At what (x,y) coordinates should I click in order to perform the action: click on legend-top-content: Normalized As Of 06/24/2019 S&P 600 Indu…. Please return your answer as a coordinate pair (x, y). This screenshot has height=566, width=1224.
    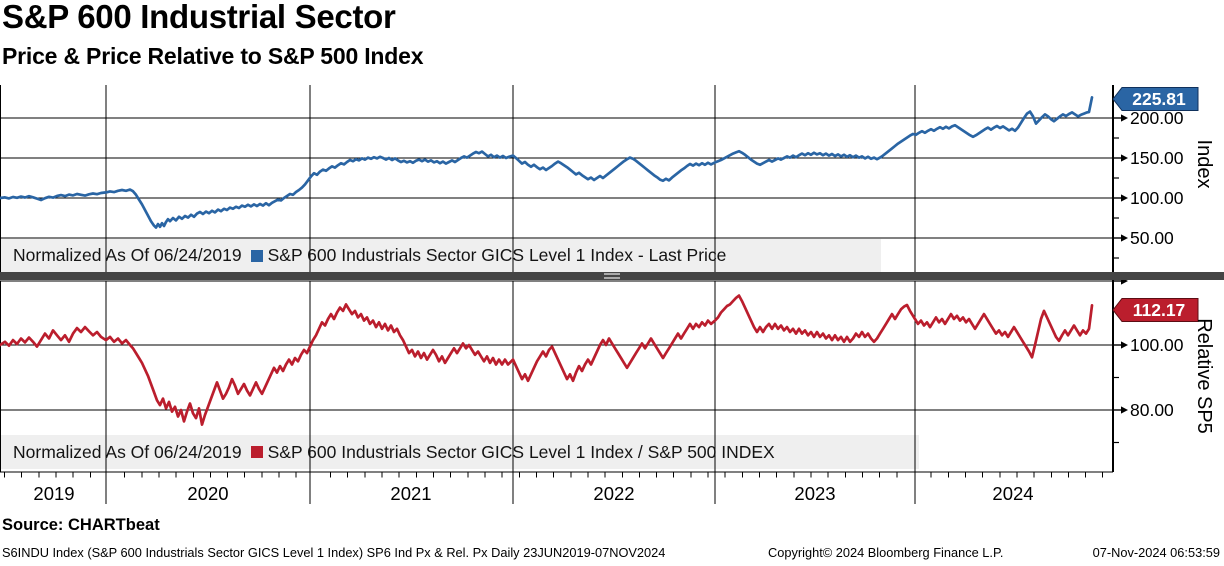
    Looking at the image, I should click on (441, 255).